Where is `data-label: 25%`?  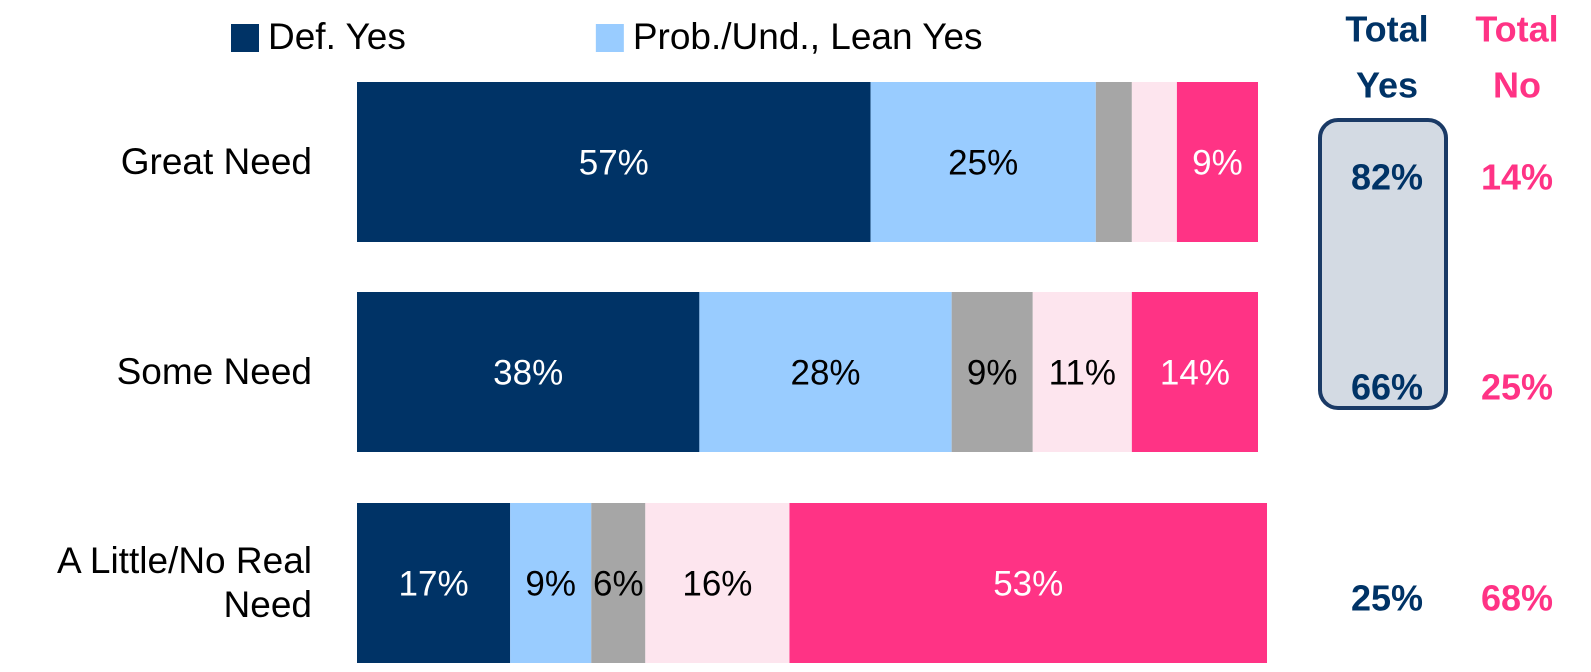
data-label: 25% is located at coordinates (983, 162).